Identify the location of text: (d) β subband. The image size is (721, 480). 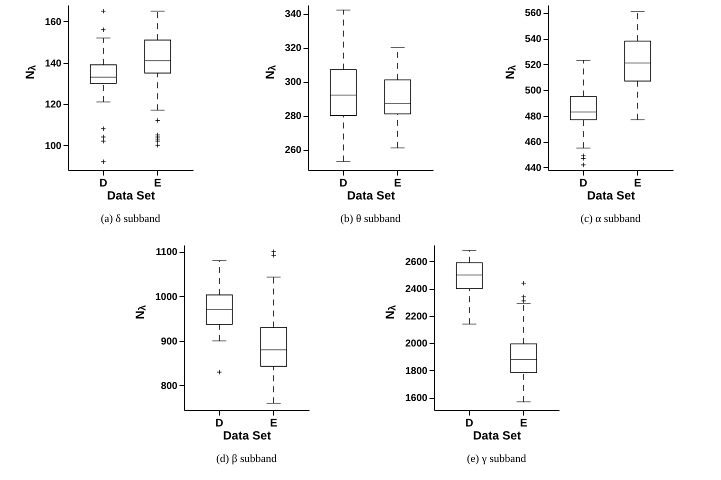
(246, 459).